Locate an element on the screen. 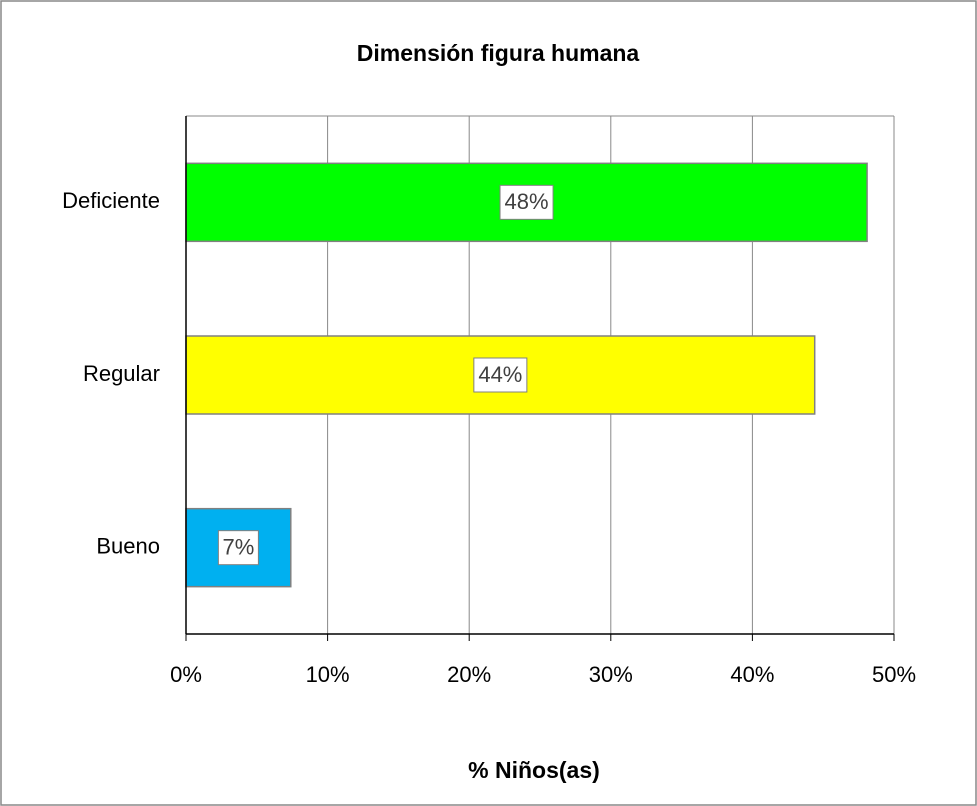 Image resolution: width=977 pixels, height=806 pixels. x-tick-label: 0% is located at coordinates (186, 674).